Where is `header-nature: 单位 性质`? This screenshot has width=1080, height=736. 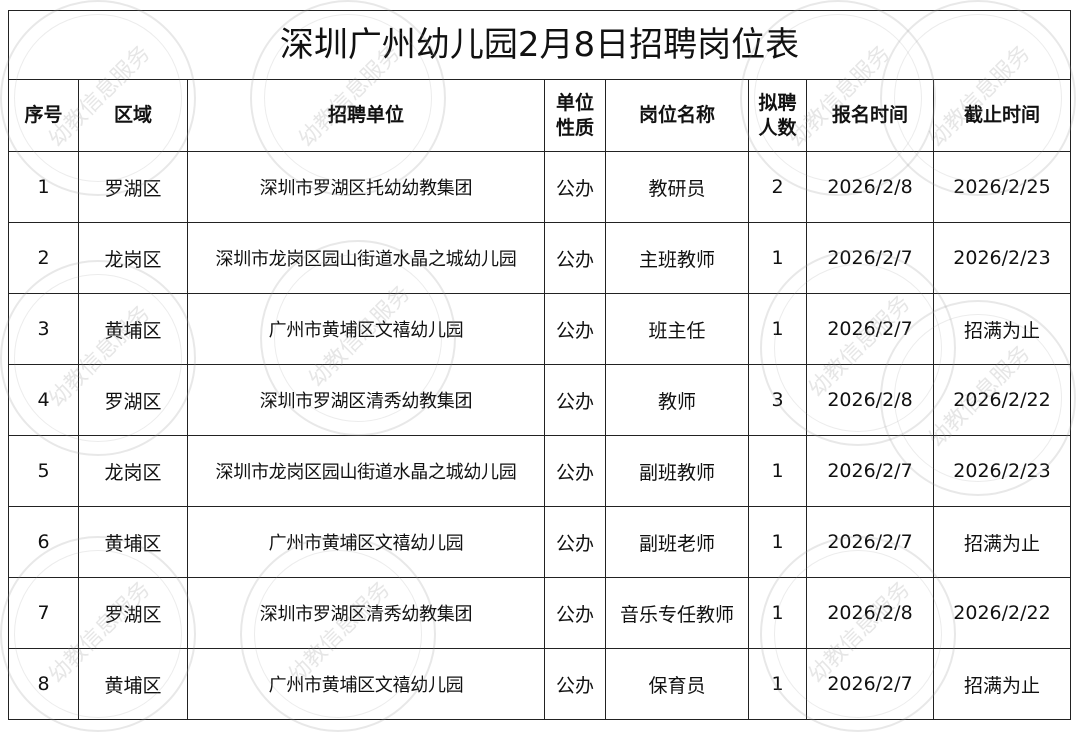 header-nature: 单位 性质 is located at coordinates (575, 115).